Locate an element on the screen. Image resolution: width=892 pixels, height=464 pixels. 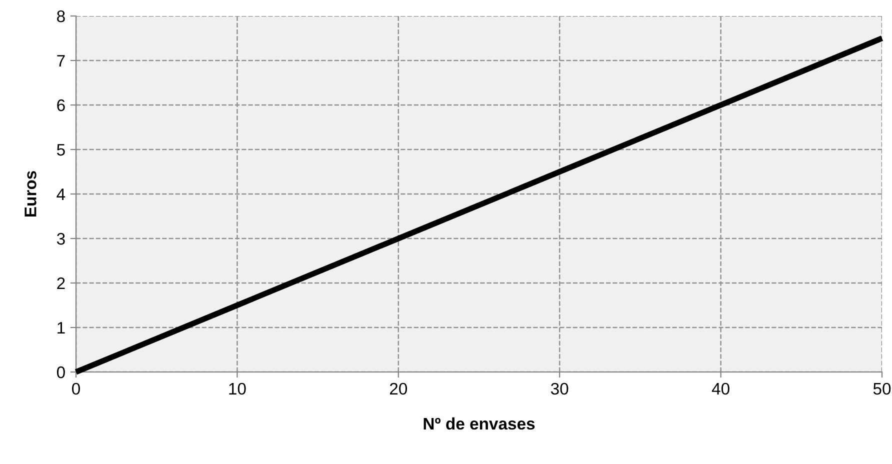
x-tick-label: 50 is located at coordinates (882, 388).